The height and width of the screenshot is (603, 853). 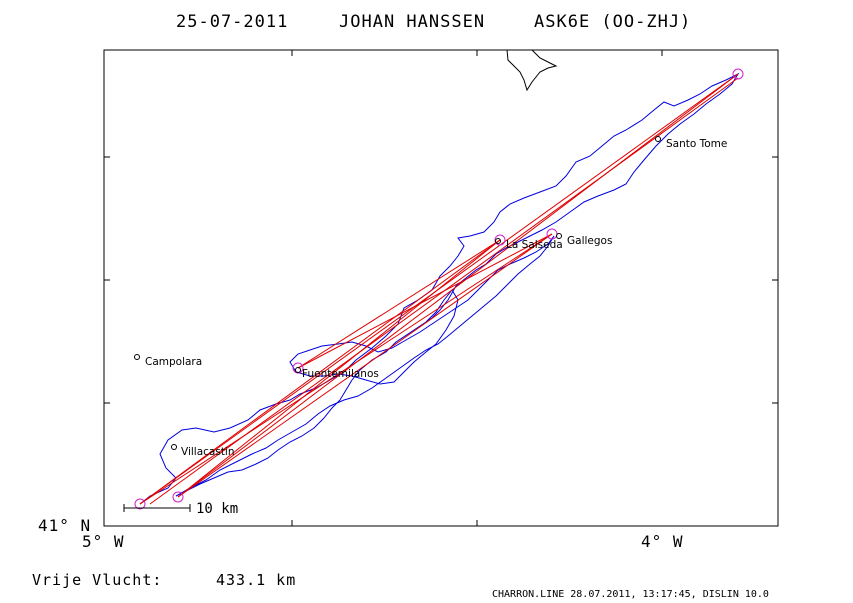 What do you see at coordinates (174, 447) in the screenshot?
I see `place-marker-villacastin` at bounding box center [174, 447].